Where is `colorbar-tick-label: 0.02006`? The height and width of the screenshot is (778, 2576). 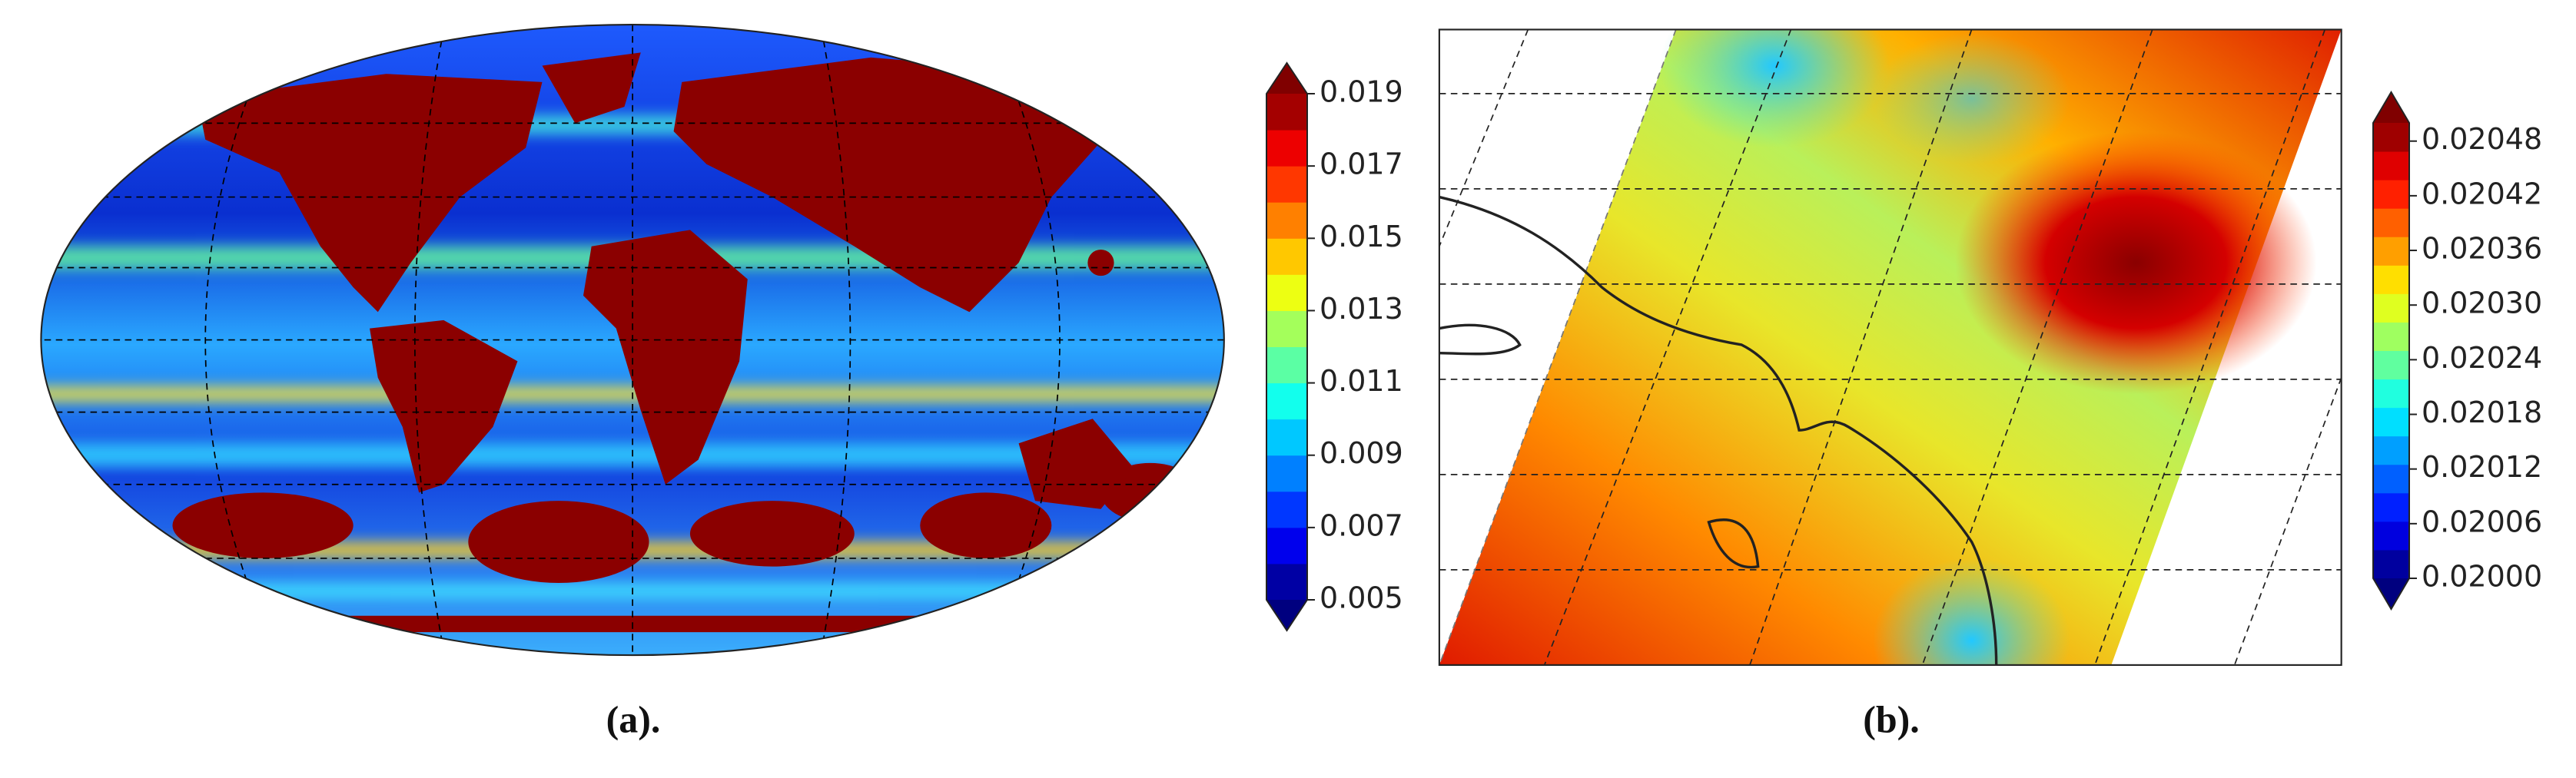 colorbar-tick-label: 0.02006 is located at coordinates (2482, 521).